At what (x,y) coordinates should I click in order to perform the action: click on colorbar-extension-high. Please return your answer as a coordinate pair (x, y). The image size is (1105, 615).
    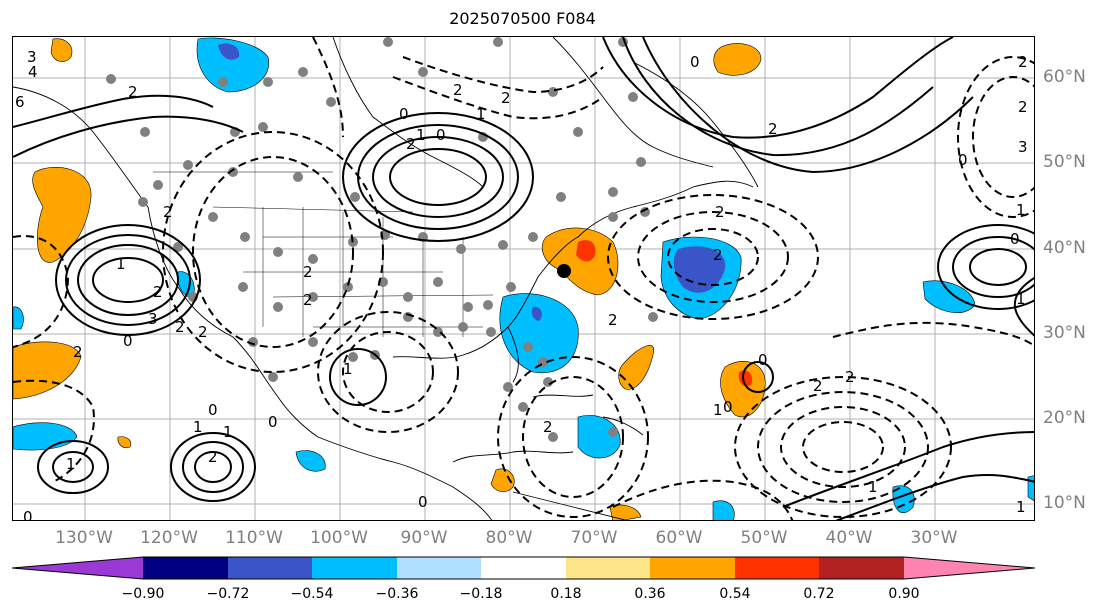
    Looking at the image, I should click on (969, 568).